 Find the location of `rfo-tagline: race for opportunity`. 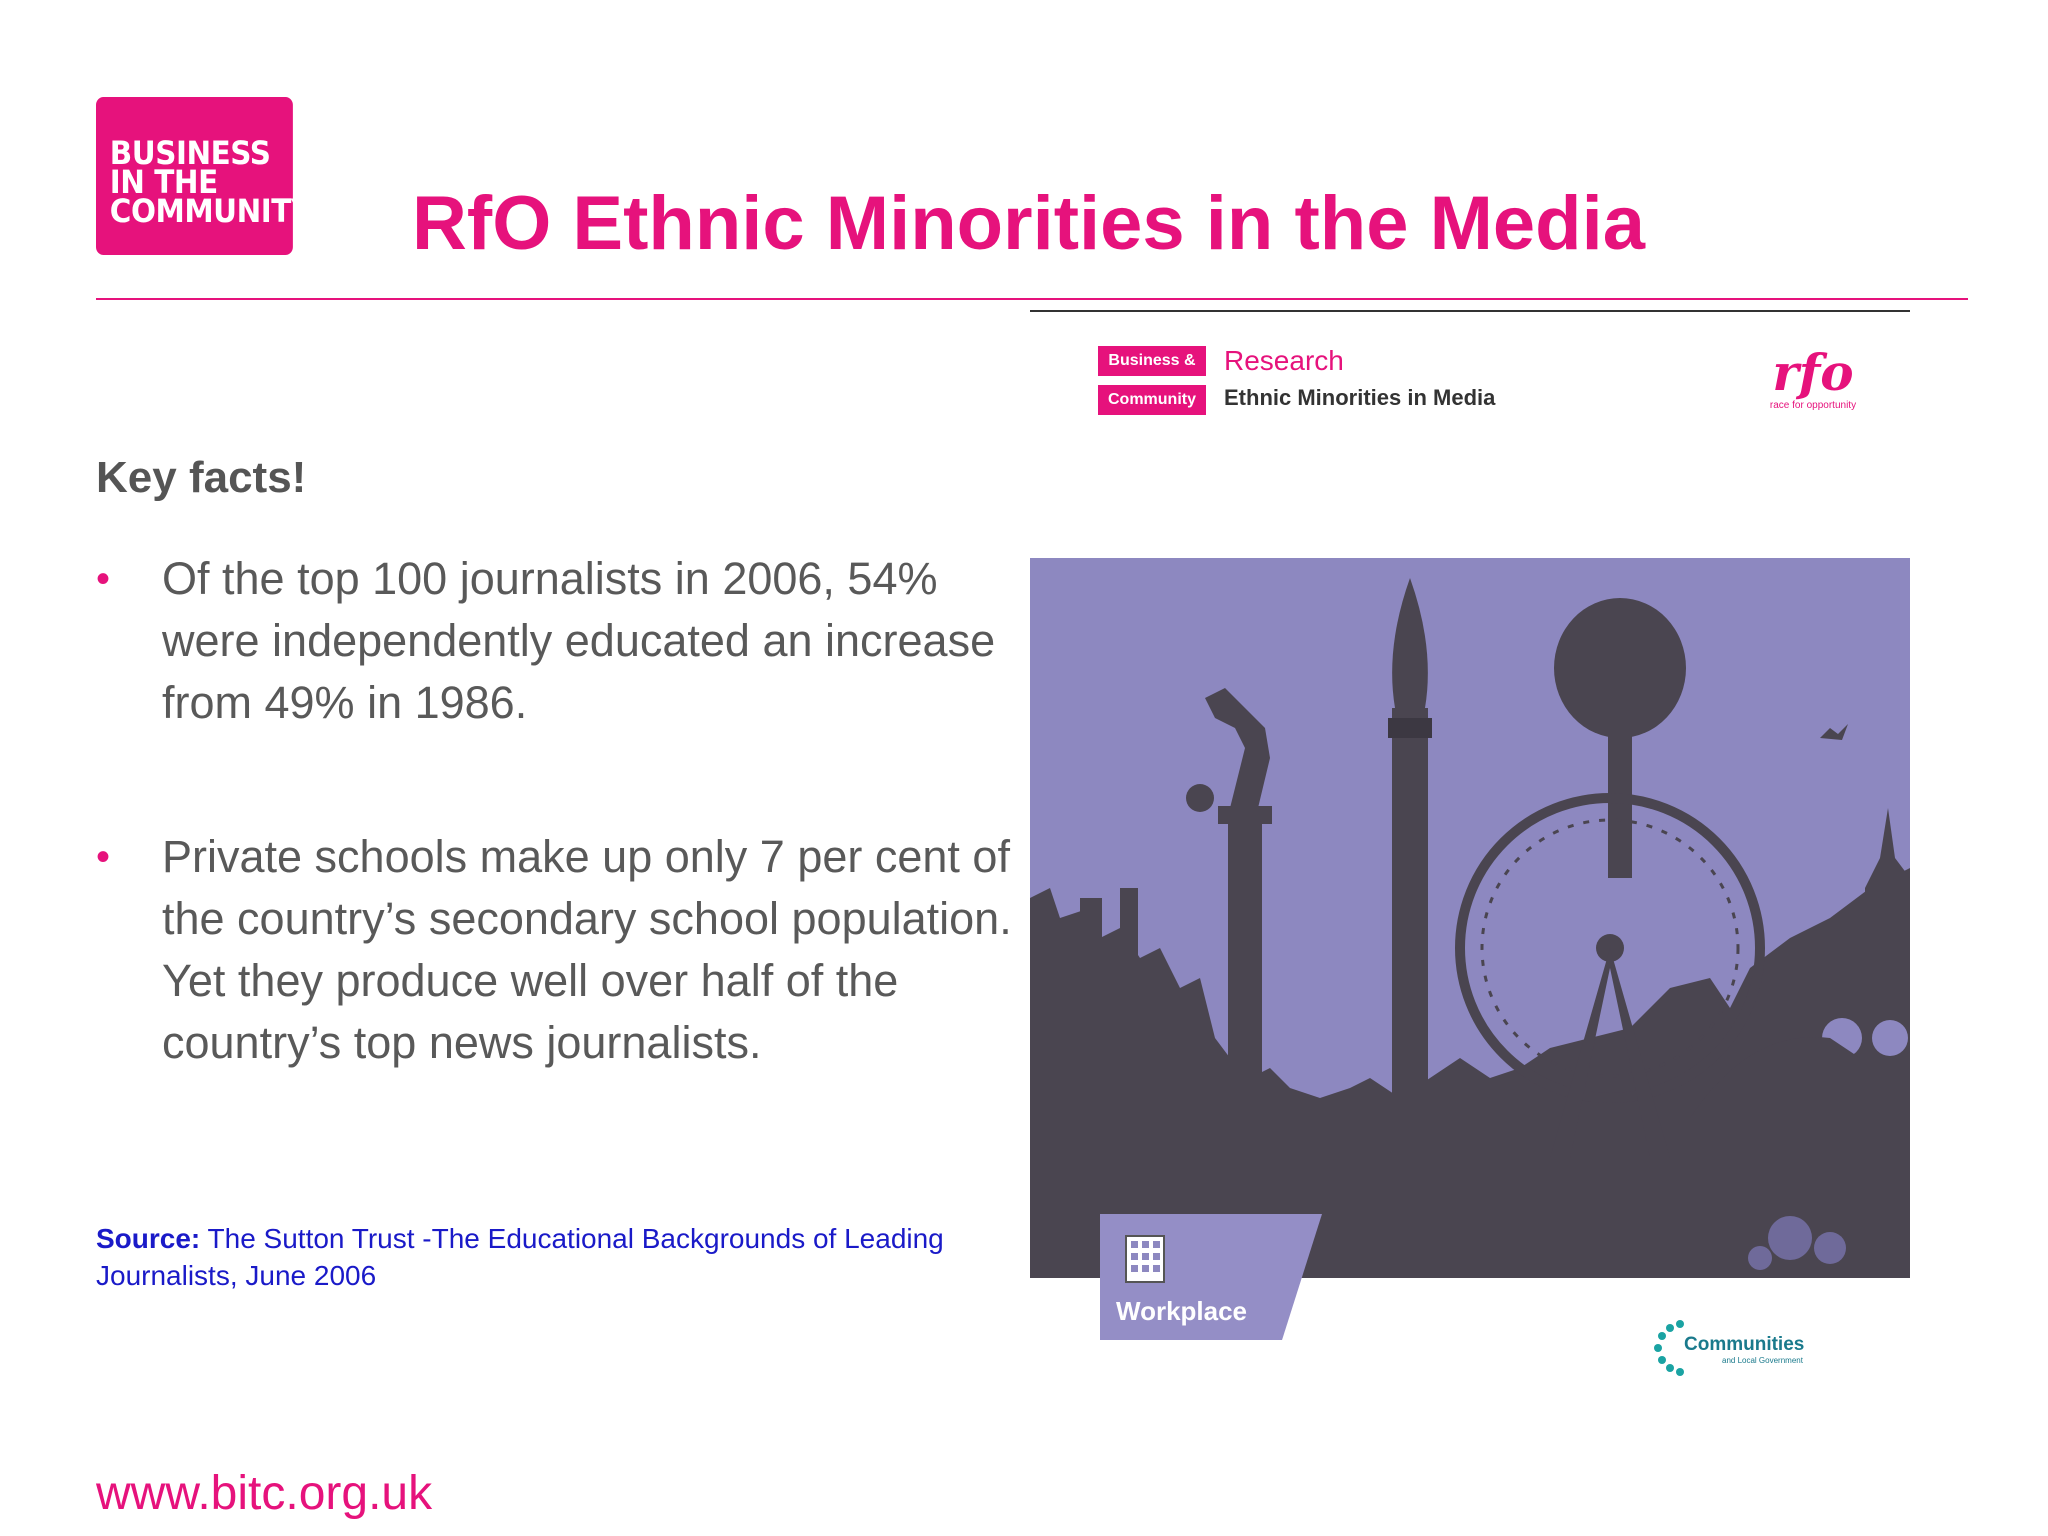

rfo-tagline: race for opportunity is located at coordinates (1813, 405).